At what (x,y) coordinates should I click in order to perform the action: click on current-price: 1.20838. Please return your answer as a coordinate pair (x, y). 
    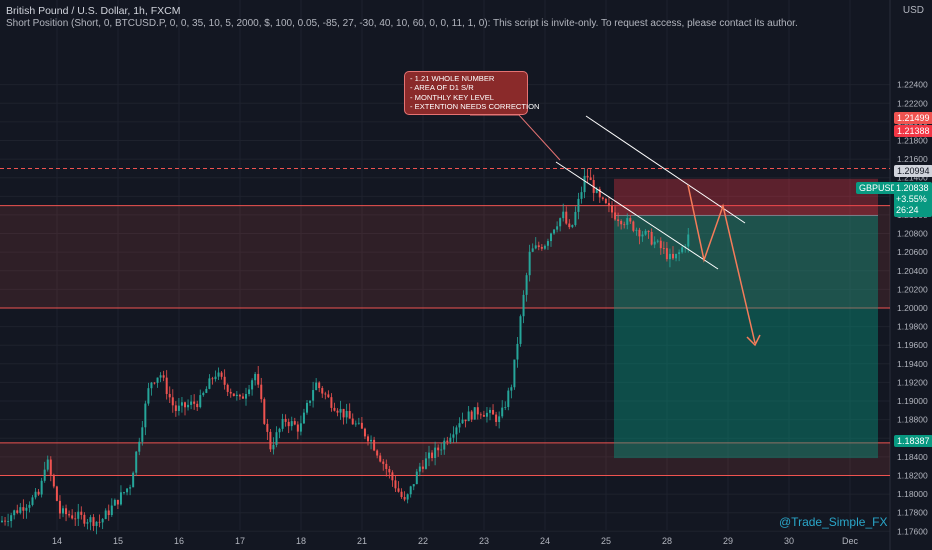
    Looking at the image, I should click on (912, 188).